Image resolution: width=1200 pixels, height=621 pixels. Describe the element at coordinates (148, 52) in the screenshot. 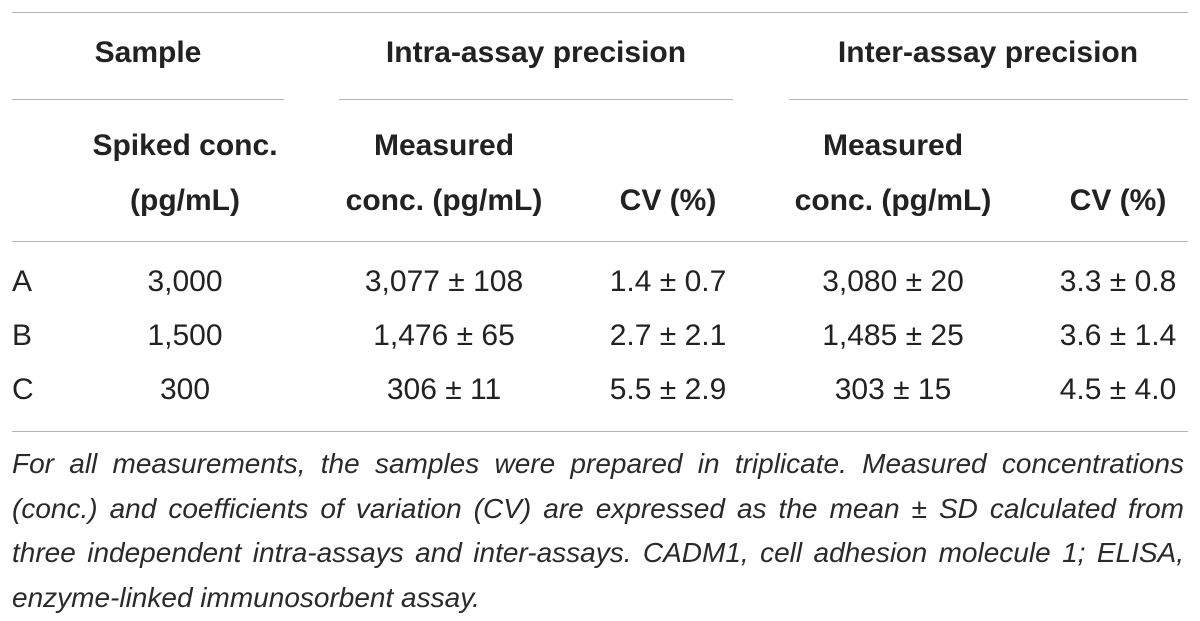

I see `group-header-sample: Sample` at that location.